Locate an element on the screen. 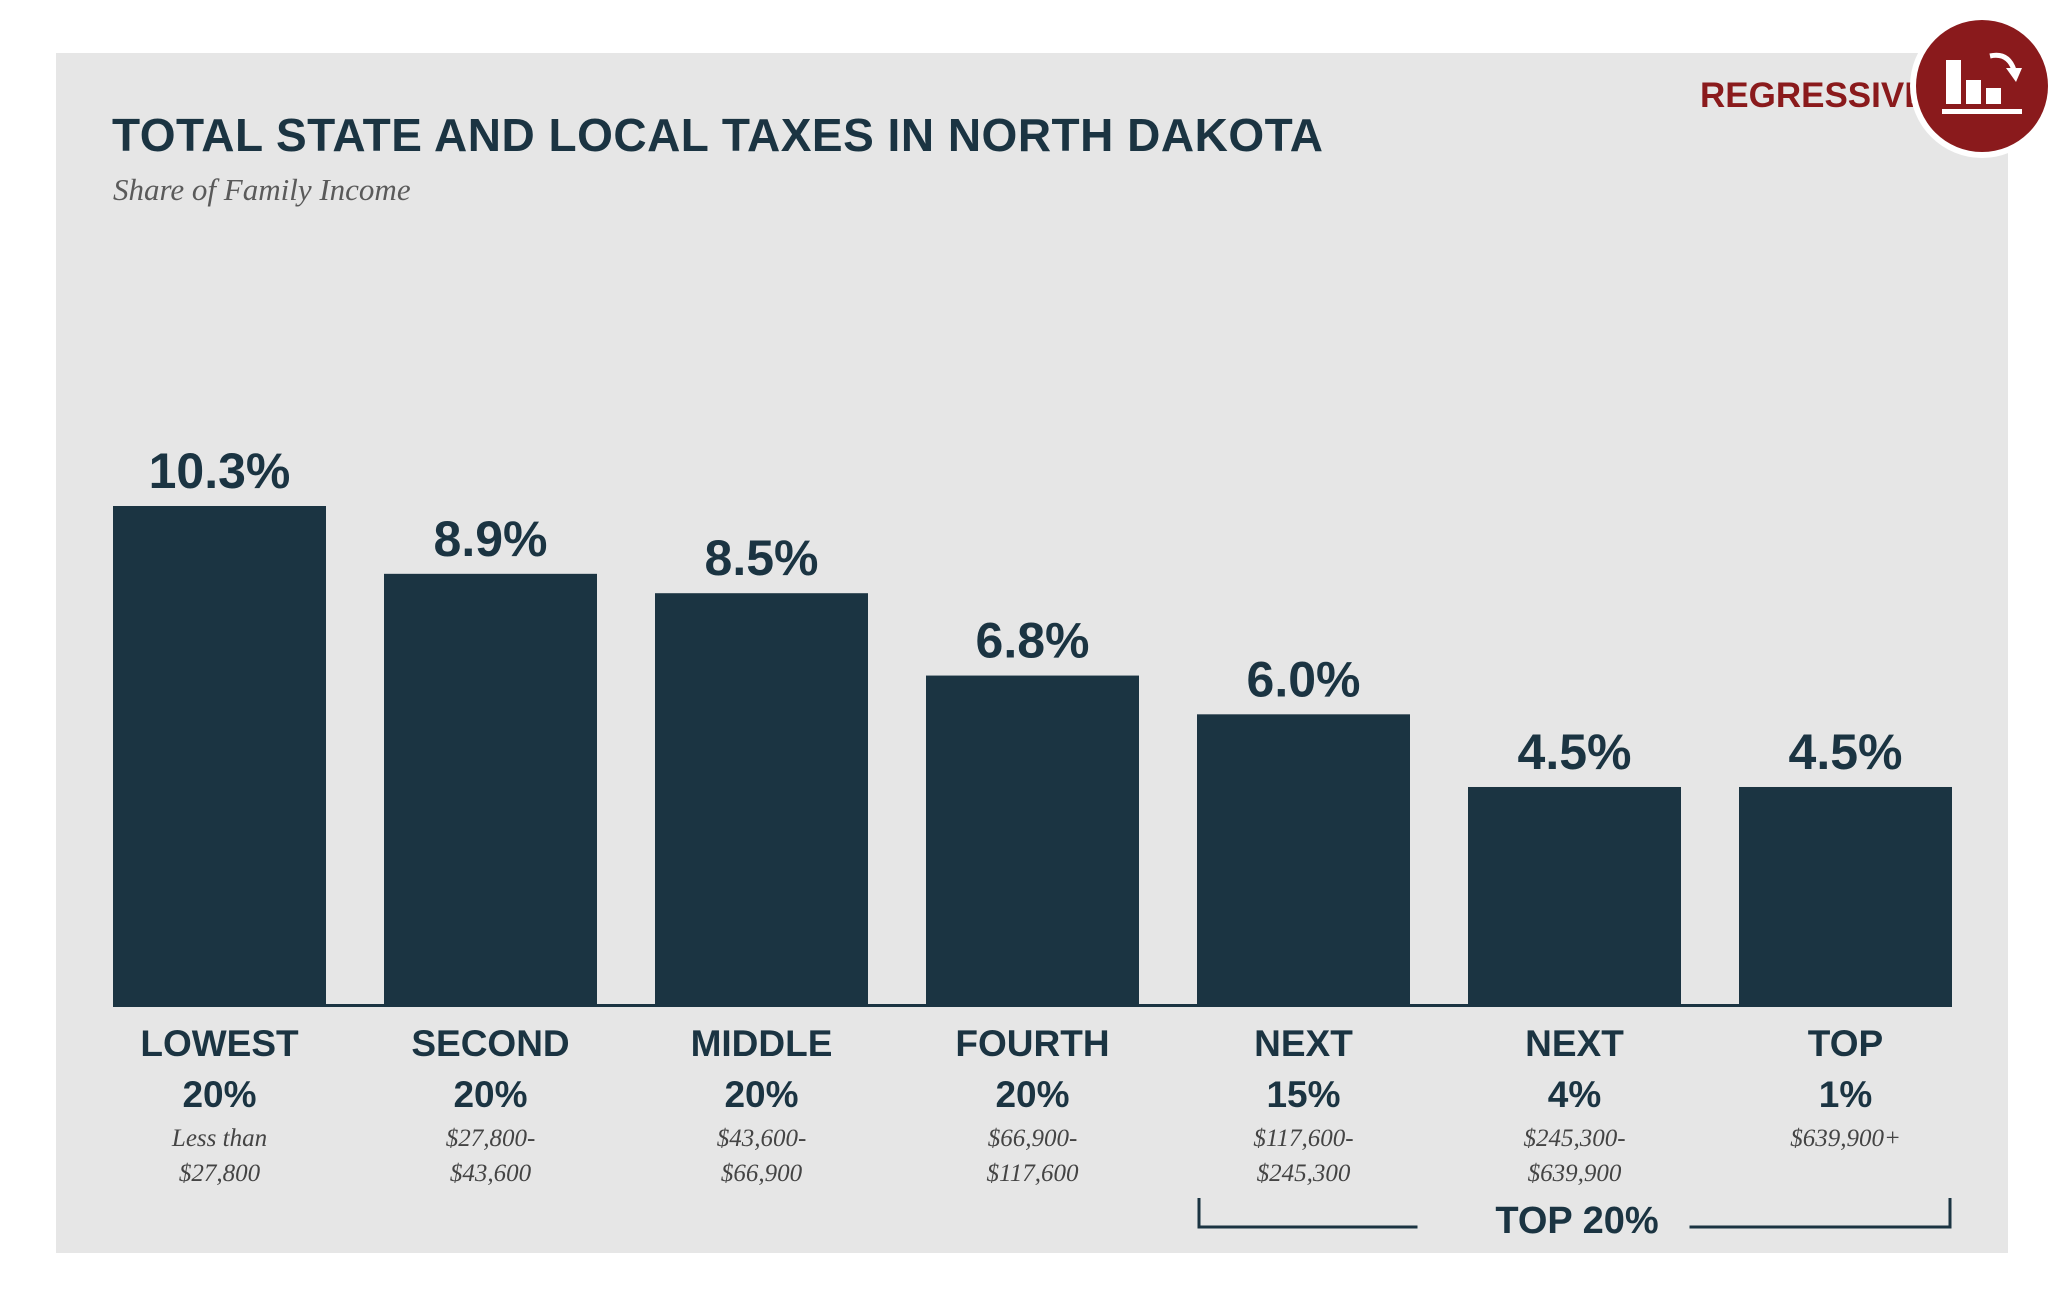  regressive-bar-chart-icon is located at coordinates (1982, 86).